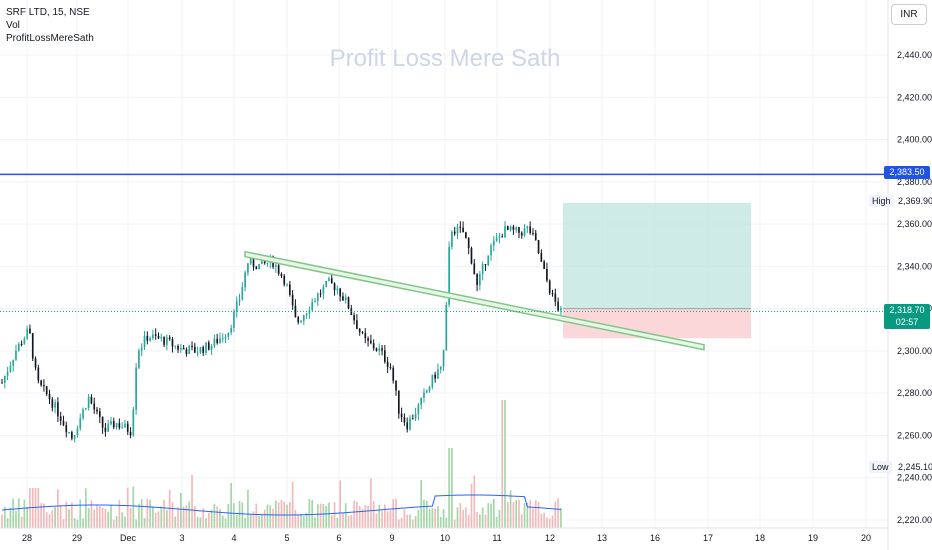  What do you see at coordinates (27, 538) in the screenshot?
I see `x-tick-label: 28` at bounding box center [27, 538].